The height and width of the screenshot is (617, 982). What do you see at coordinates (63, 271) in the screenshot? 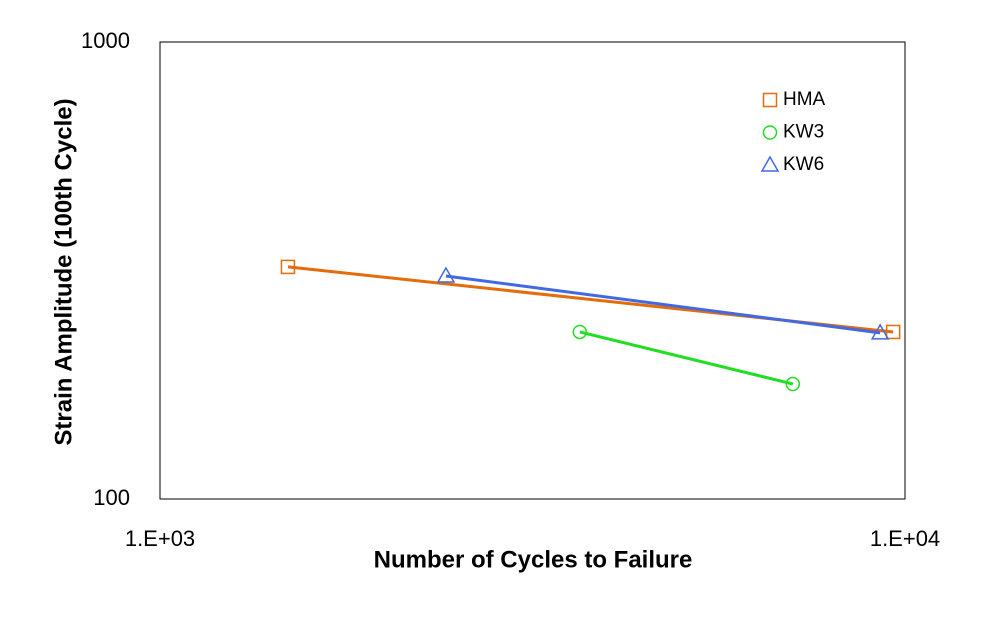
I see `y-axis-label: Strain Amplitude (100th Cycle)` at bounding box center [63, 271].